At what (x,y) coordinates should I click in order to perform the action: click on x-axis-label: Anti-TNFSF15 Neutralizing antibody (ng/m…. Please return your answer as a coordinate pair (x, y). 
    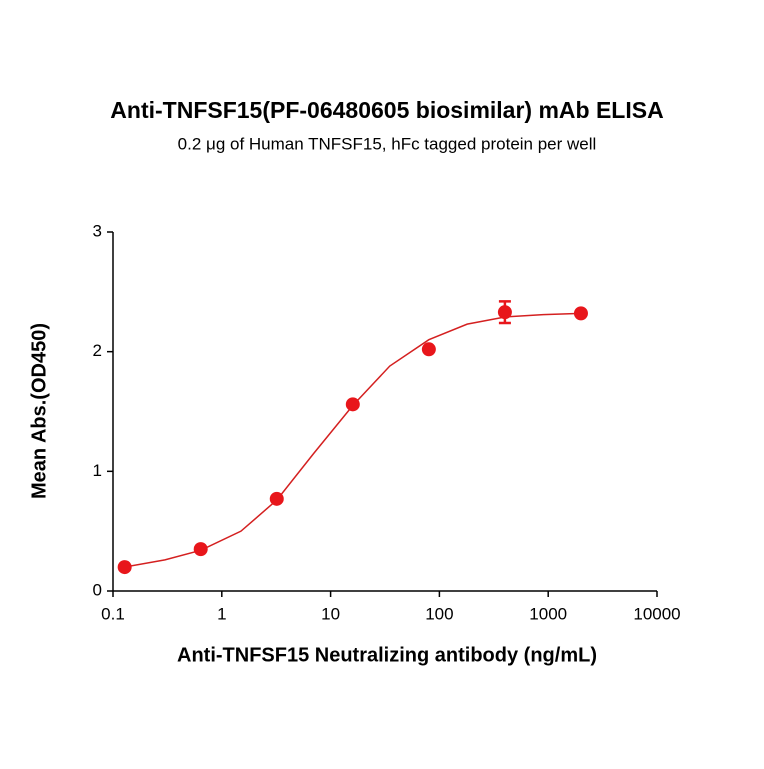
    Looking at the image, I should click on (387, 655).